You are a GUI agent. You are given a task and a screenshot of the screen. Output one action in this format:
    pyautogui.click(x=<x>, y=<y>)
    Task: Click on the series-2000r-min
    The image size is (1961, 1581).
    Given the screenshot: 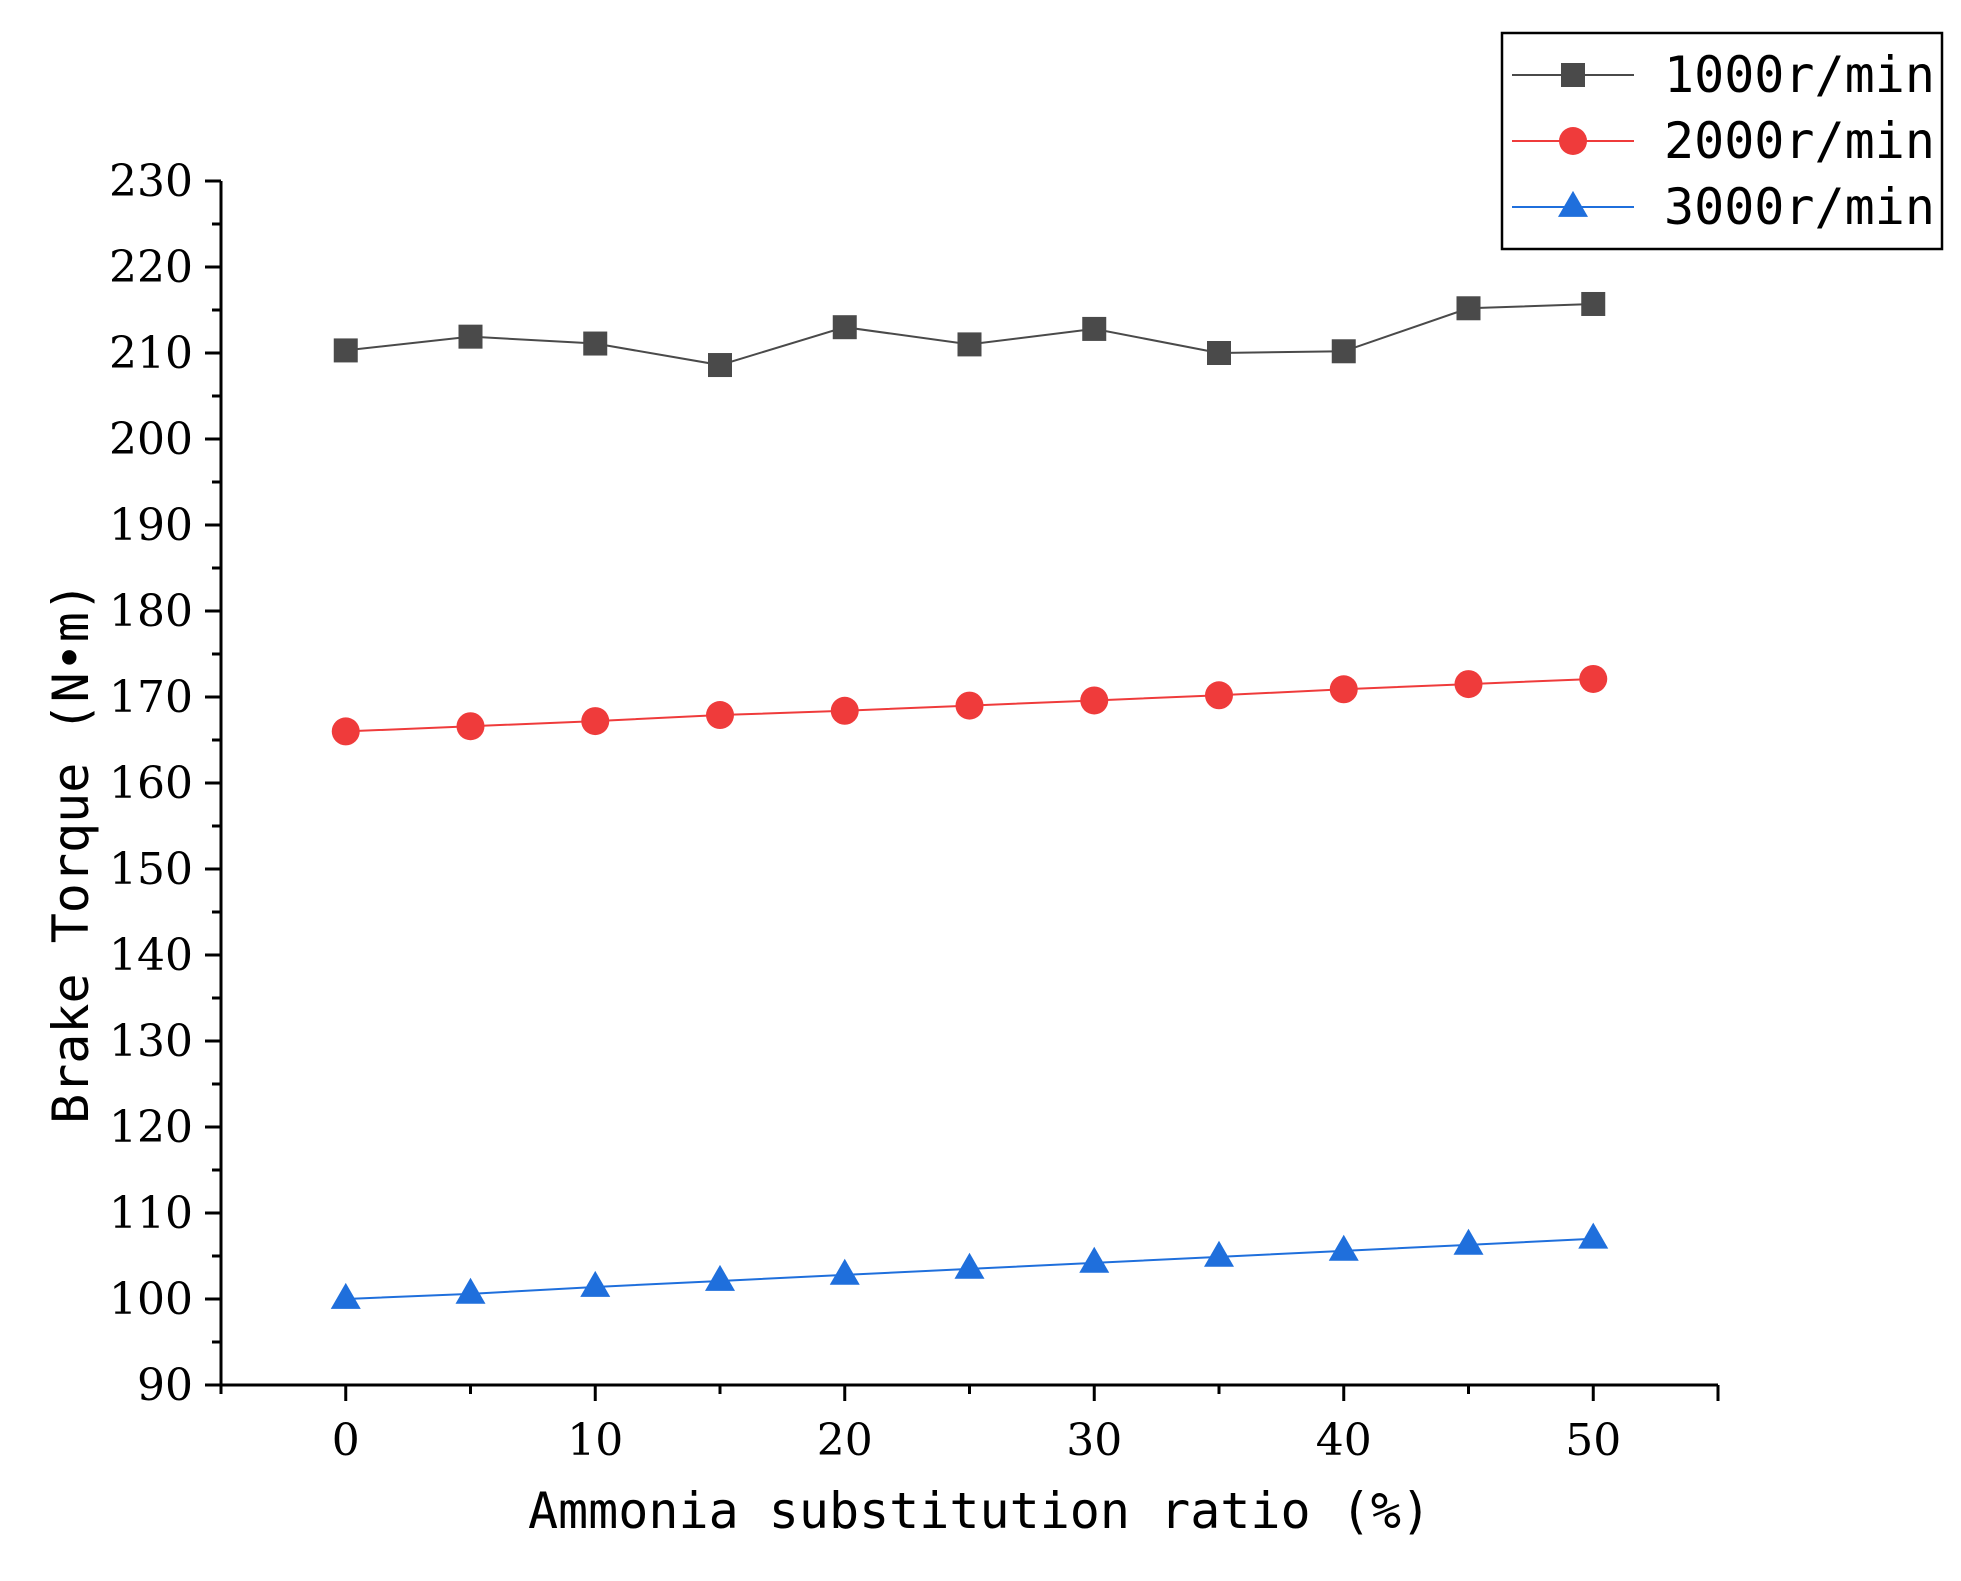 What is the action you would take?
    pyautogui.click(x=969, y=705)
    